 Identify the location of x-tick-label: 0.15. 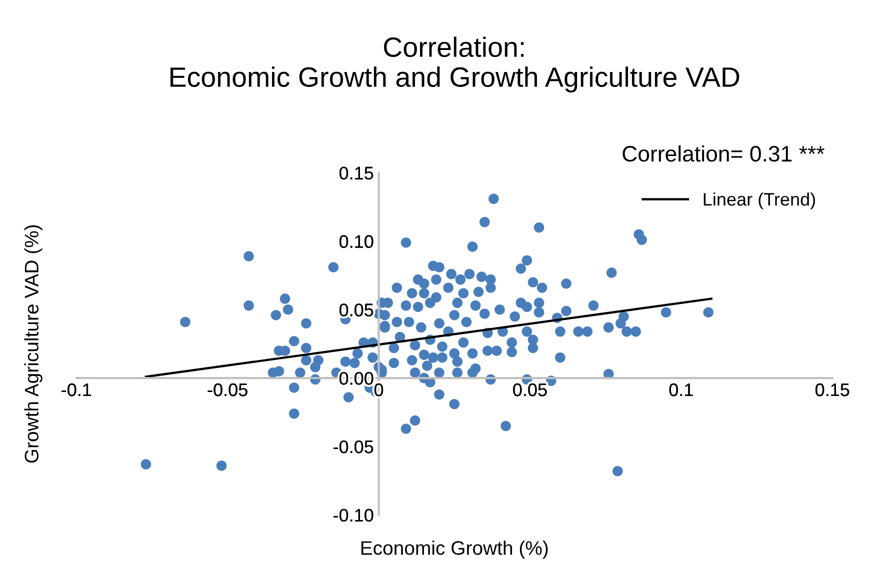
(832, 389).